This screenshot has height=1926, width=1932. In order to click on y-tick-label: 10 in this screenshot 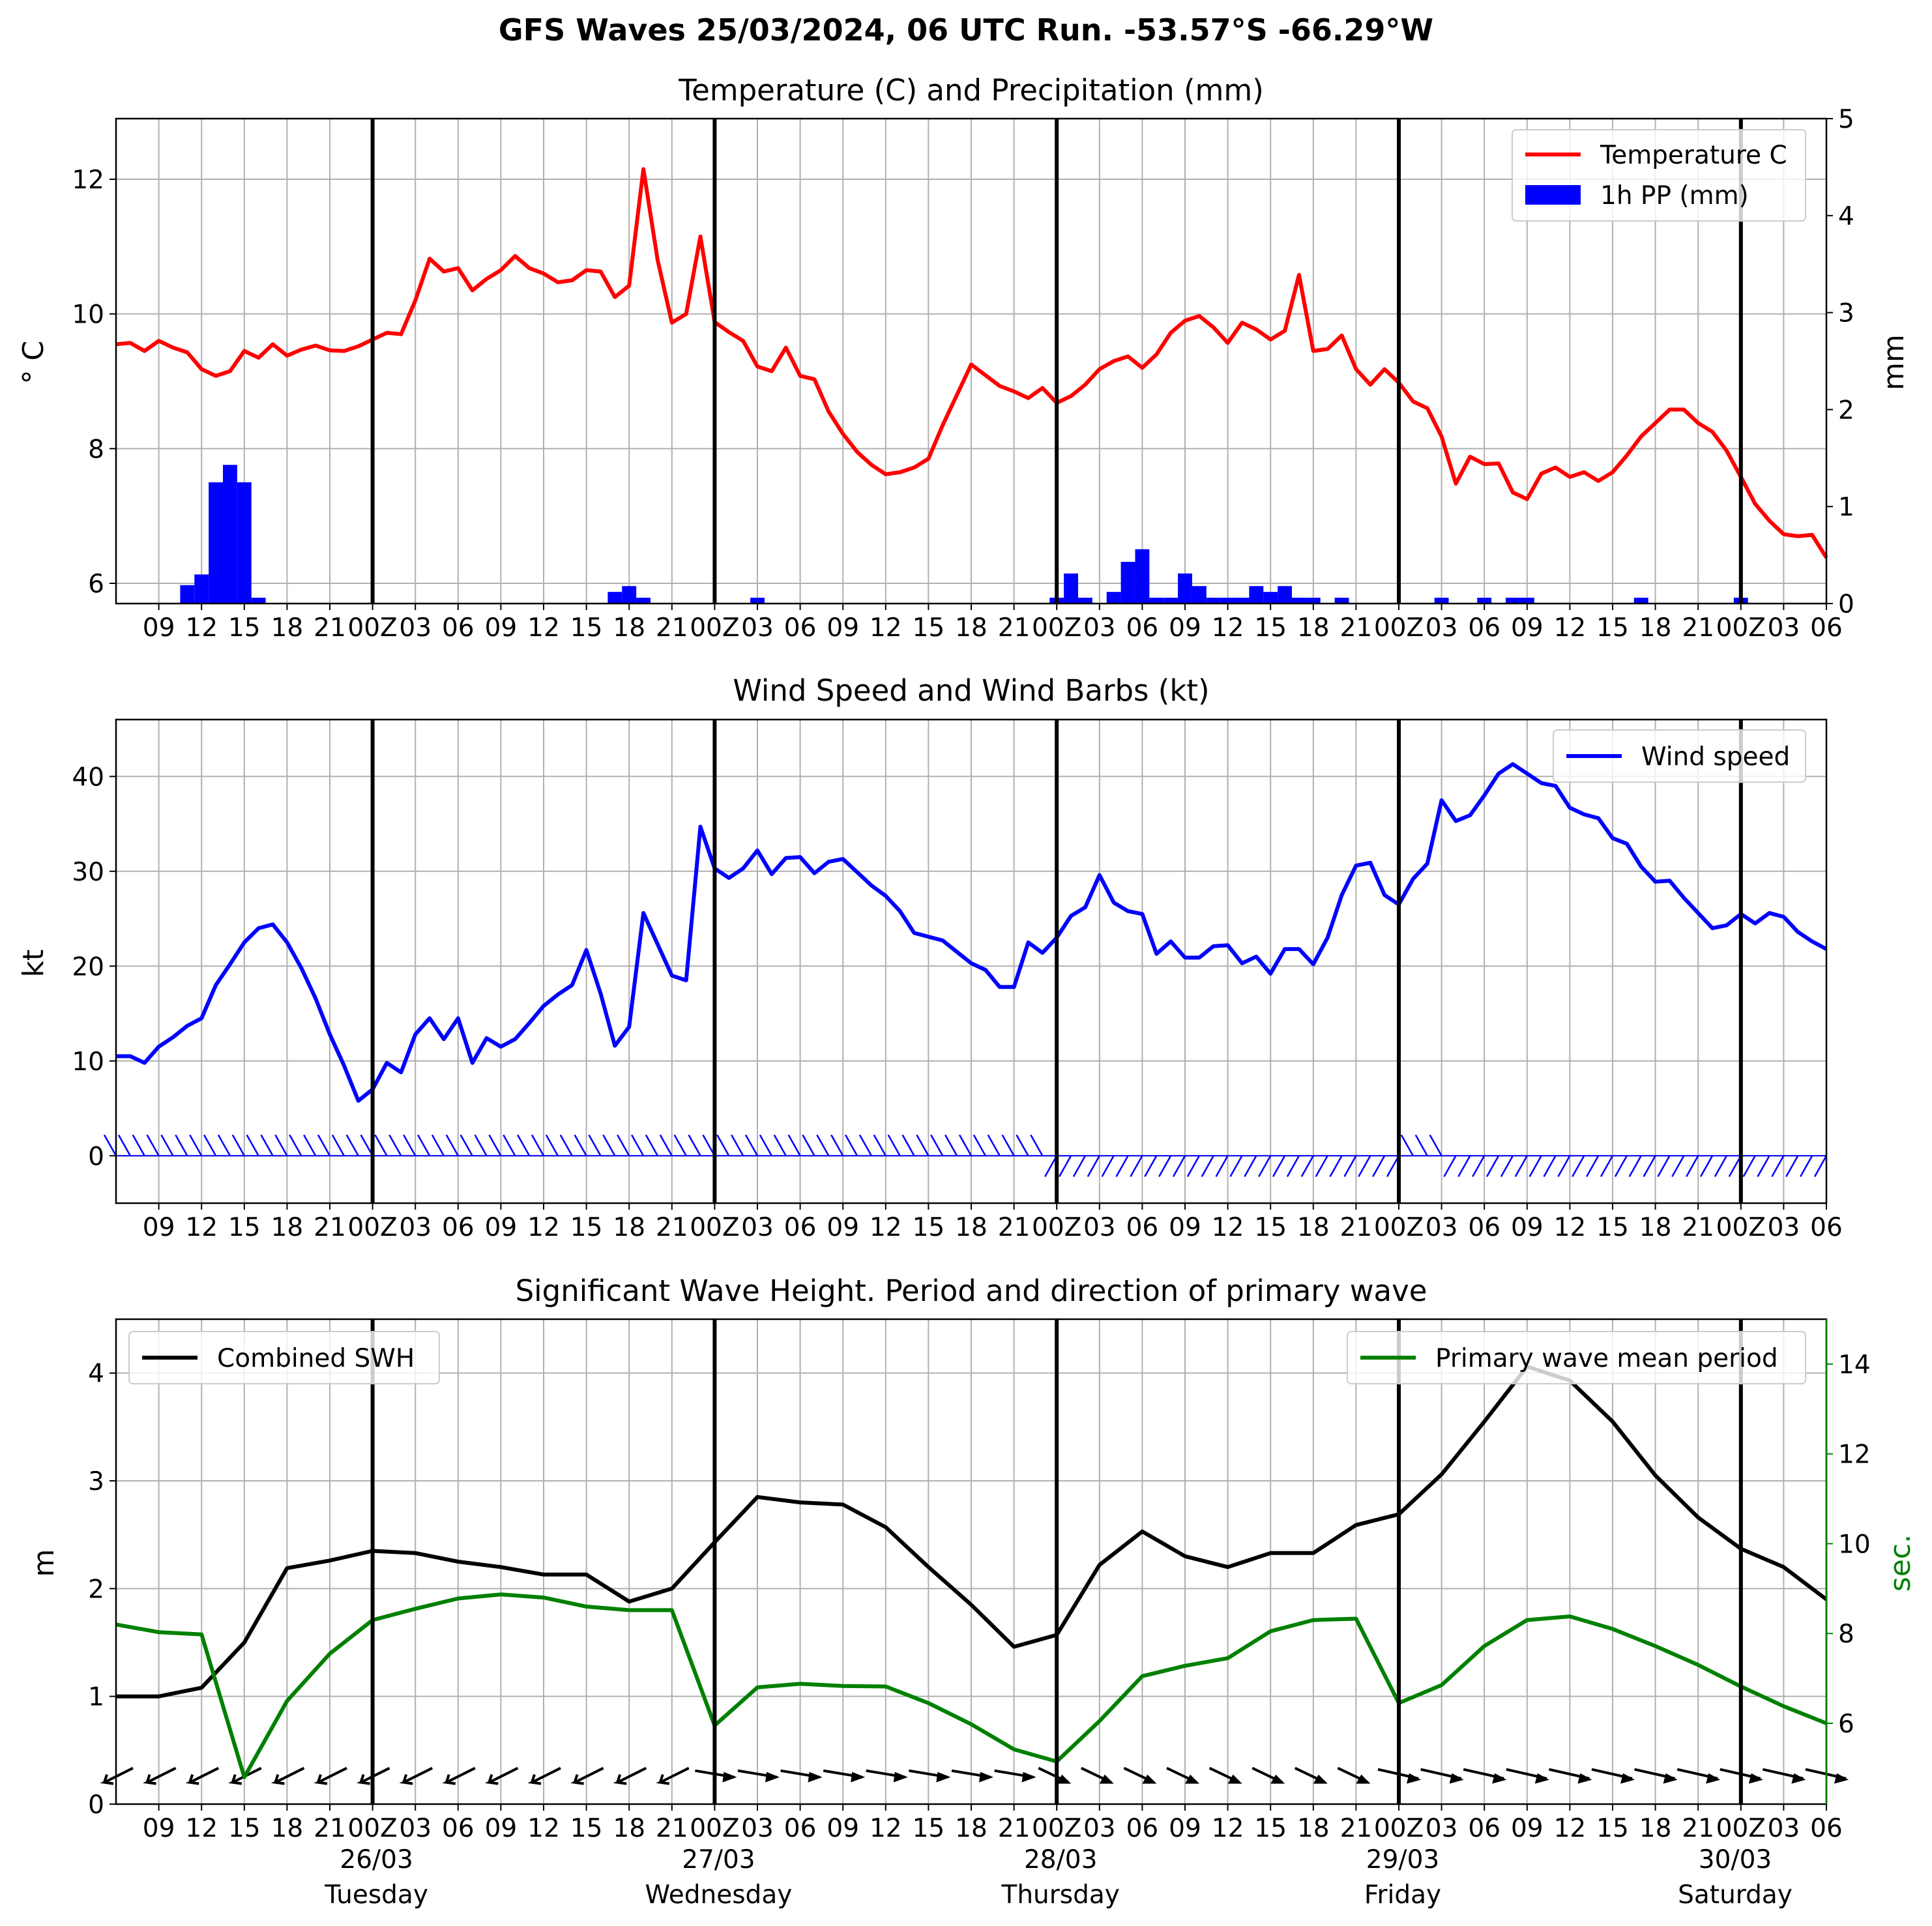, I will do `click(88, 315)`.